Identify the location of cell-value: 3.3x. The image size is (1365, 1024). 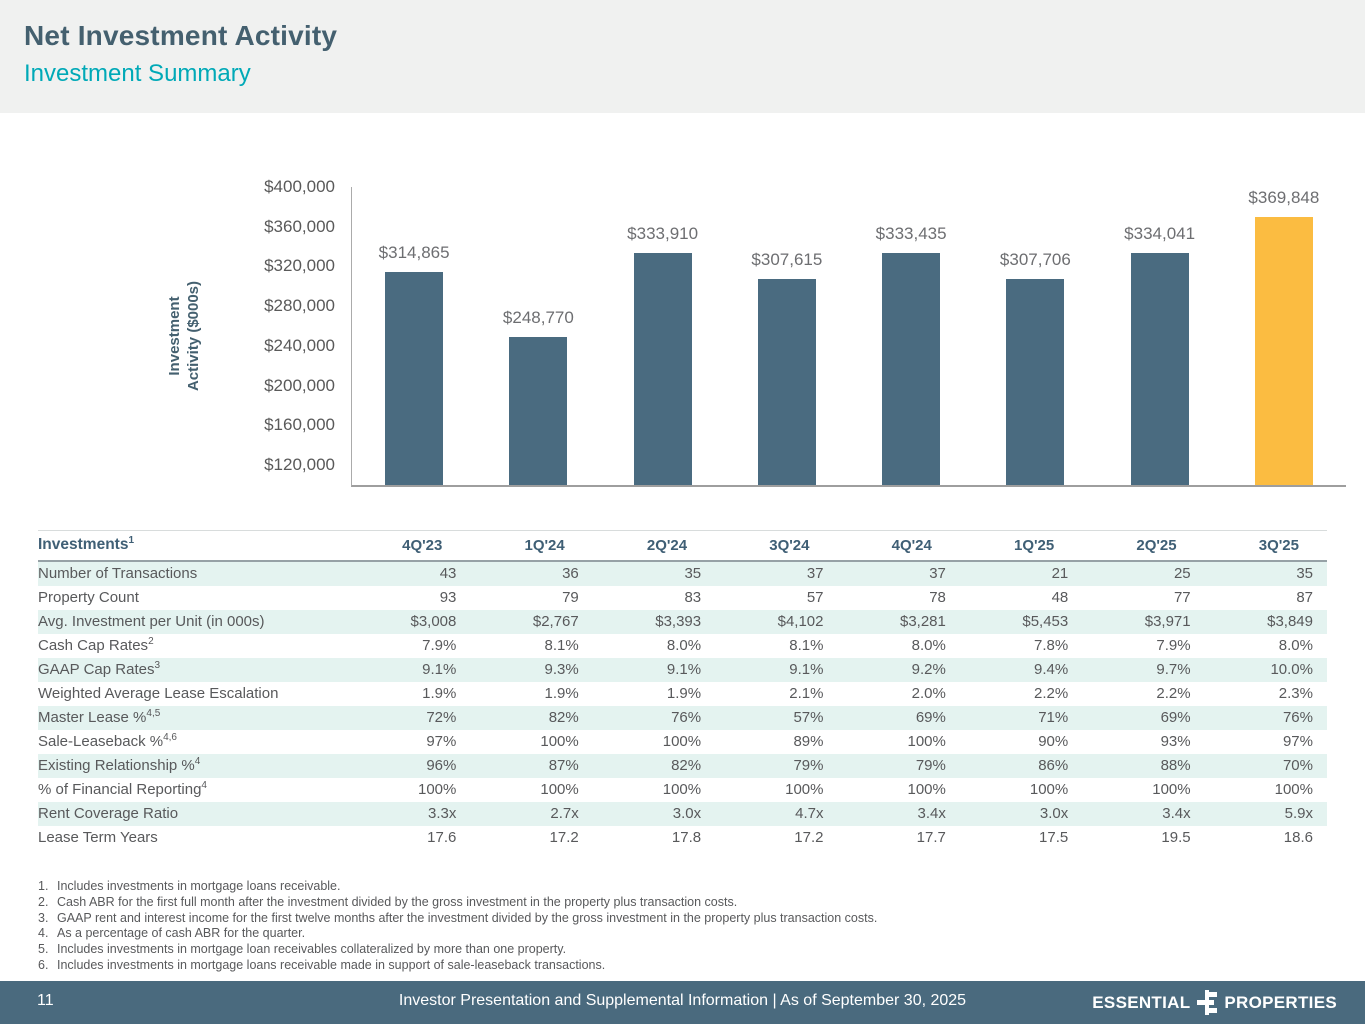
(442, 813).